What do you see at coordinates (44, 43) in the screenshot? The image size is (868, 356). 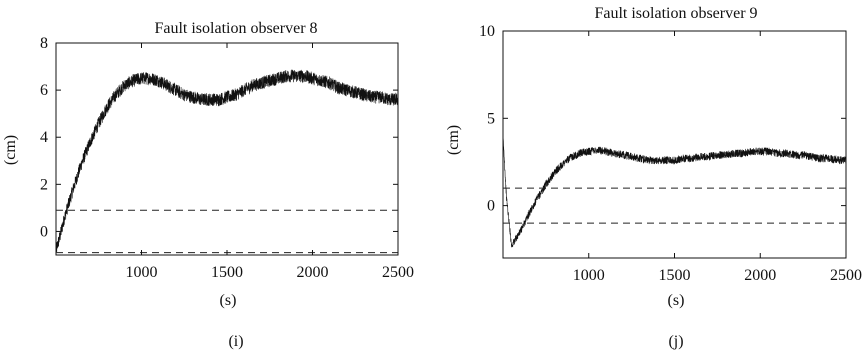 I see `y-tick-label: 8` at bounding box center [44, 43].